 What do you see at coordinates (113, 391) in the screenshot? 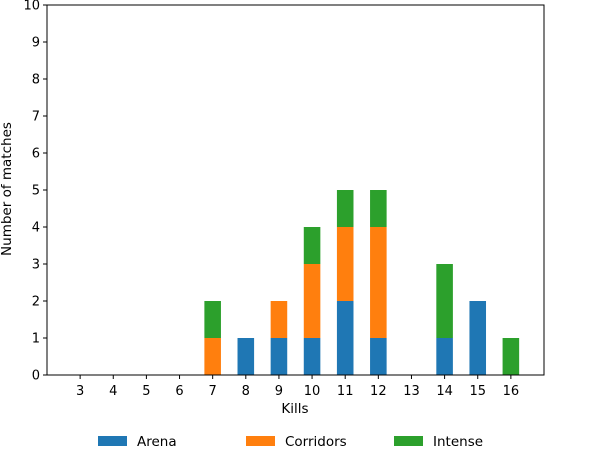
I see `x-tick-label: 4` at bounding box center [113, 391].